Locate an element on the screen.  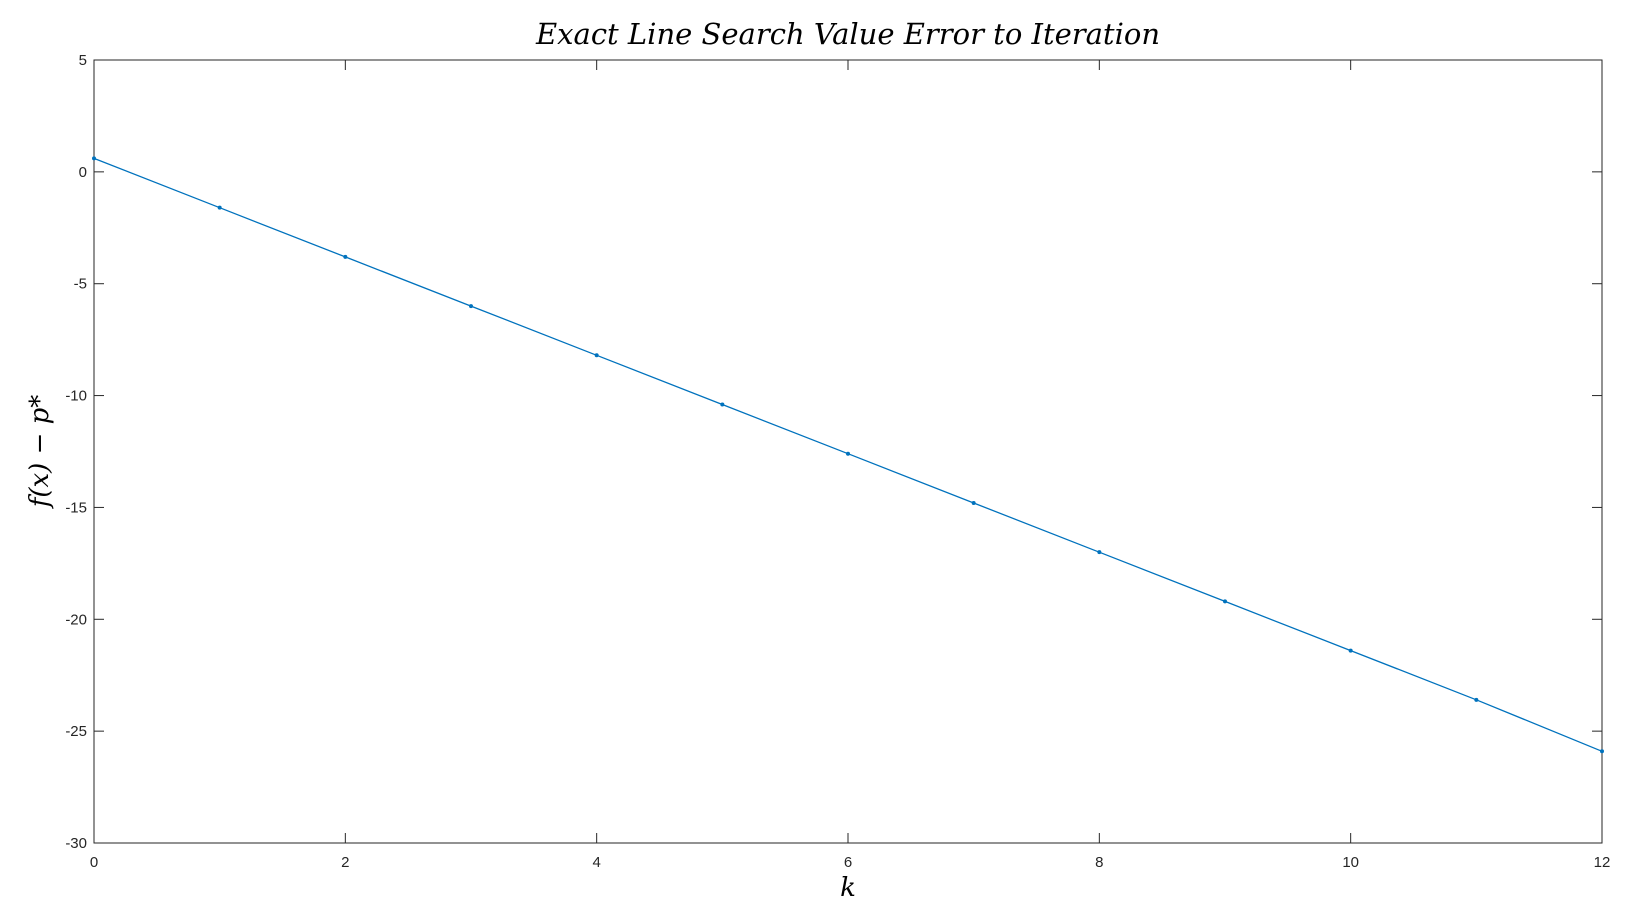
x-tick-label: 8 is located at coordinates (1099, 862).